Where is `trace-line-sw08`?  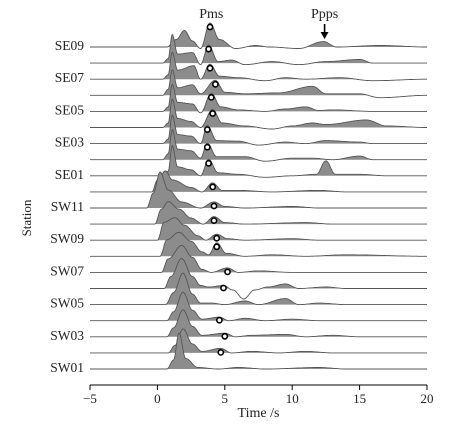
trace-line-sw08 is located at coordinates (258, 244).